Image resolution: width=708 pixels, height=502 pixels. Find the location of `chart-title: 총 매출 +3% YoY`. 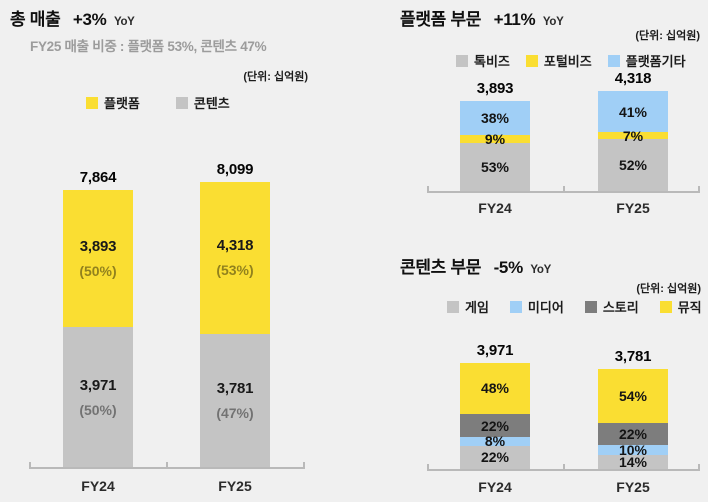

chart-title: 총 매출 +3% YoY is located at coordinates (72, 17).